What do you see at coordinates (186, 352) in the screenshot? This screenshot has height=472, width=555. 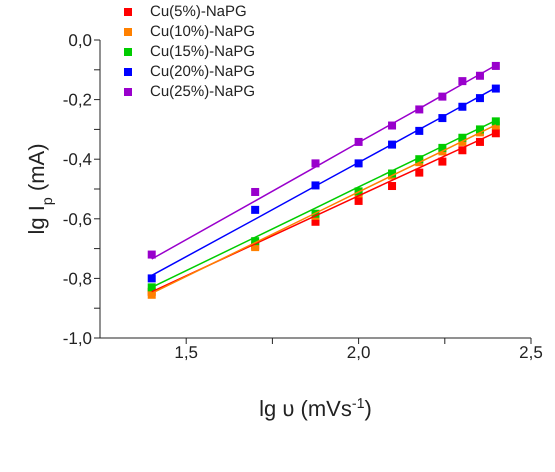 I see `x-tick-label: 1,5` at bounding box center [186, 352].